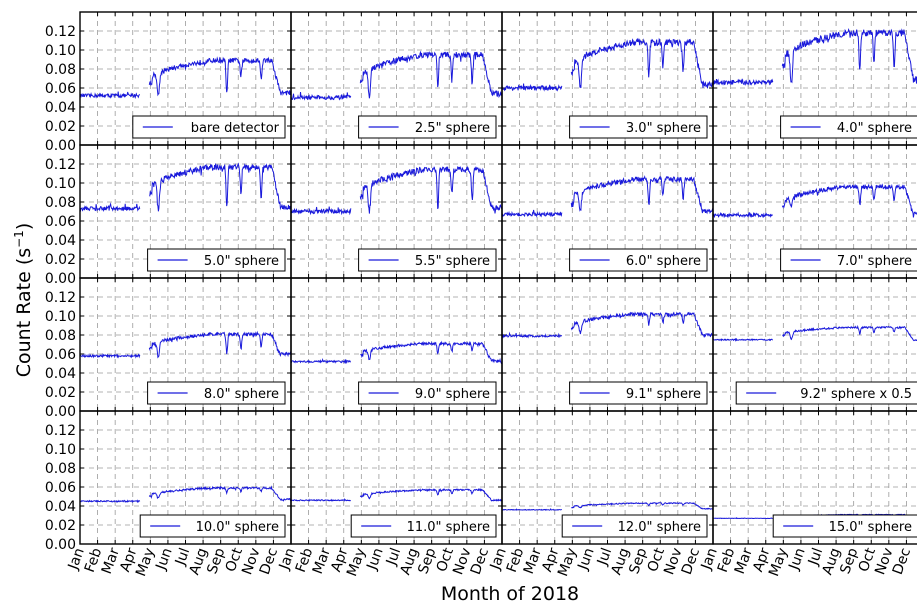  What do you see at coordinates (452, 128) in the screenshot?
I see `legend-label: 2.5" sphere` at bounding box center [452, 128].